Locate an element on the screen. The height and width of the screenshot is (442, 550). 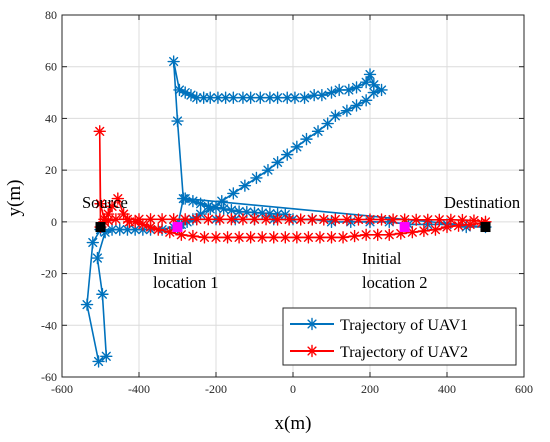
y-tick-label: 60 is located at coordinates (51, 67).